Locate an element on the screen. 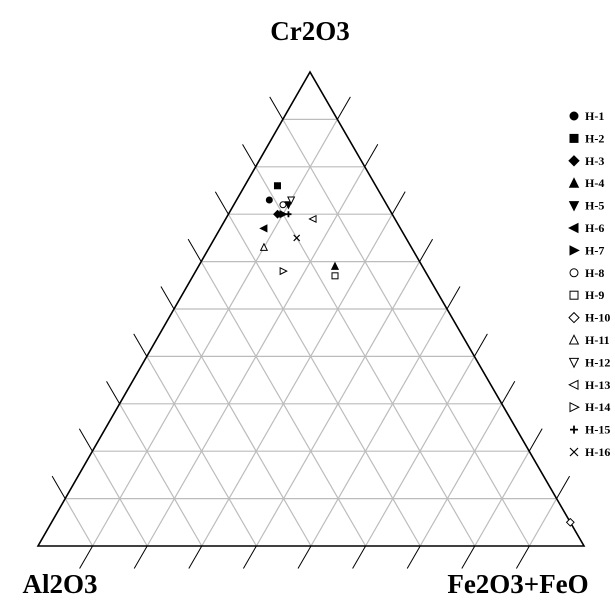 The width and height of the screenshot is (615, 605). legend-label: H-12 is located at coordinates (597, 362).